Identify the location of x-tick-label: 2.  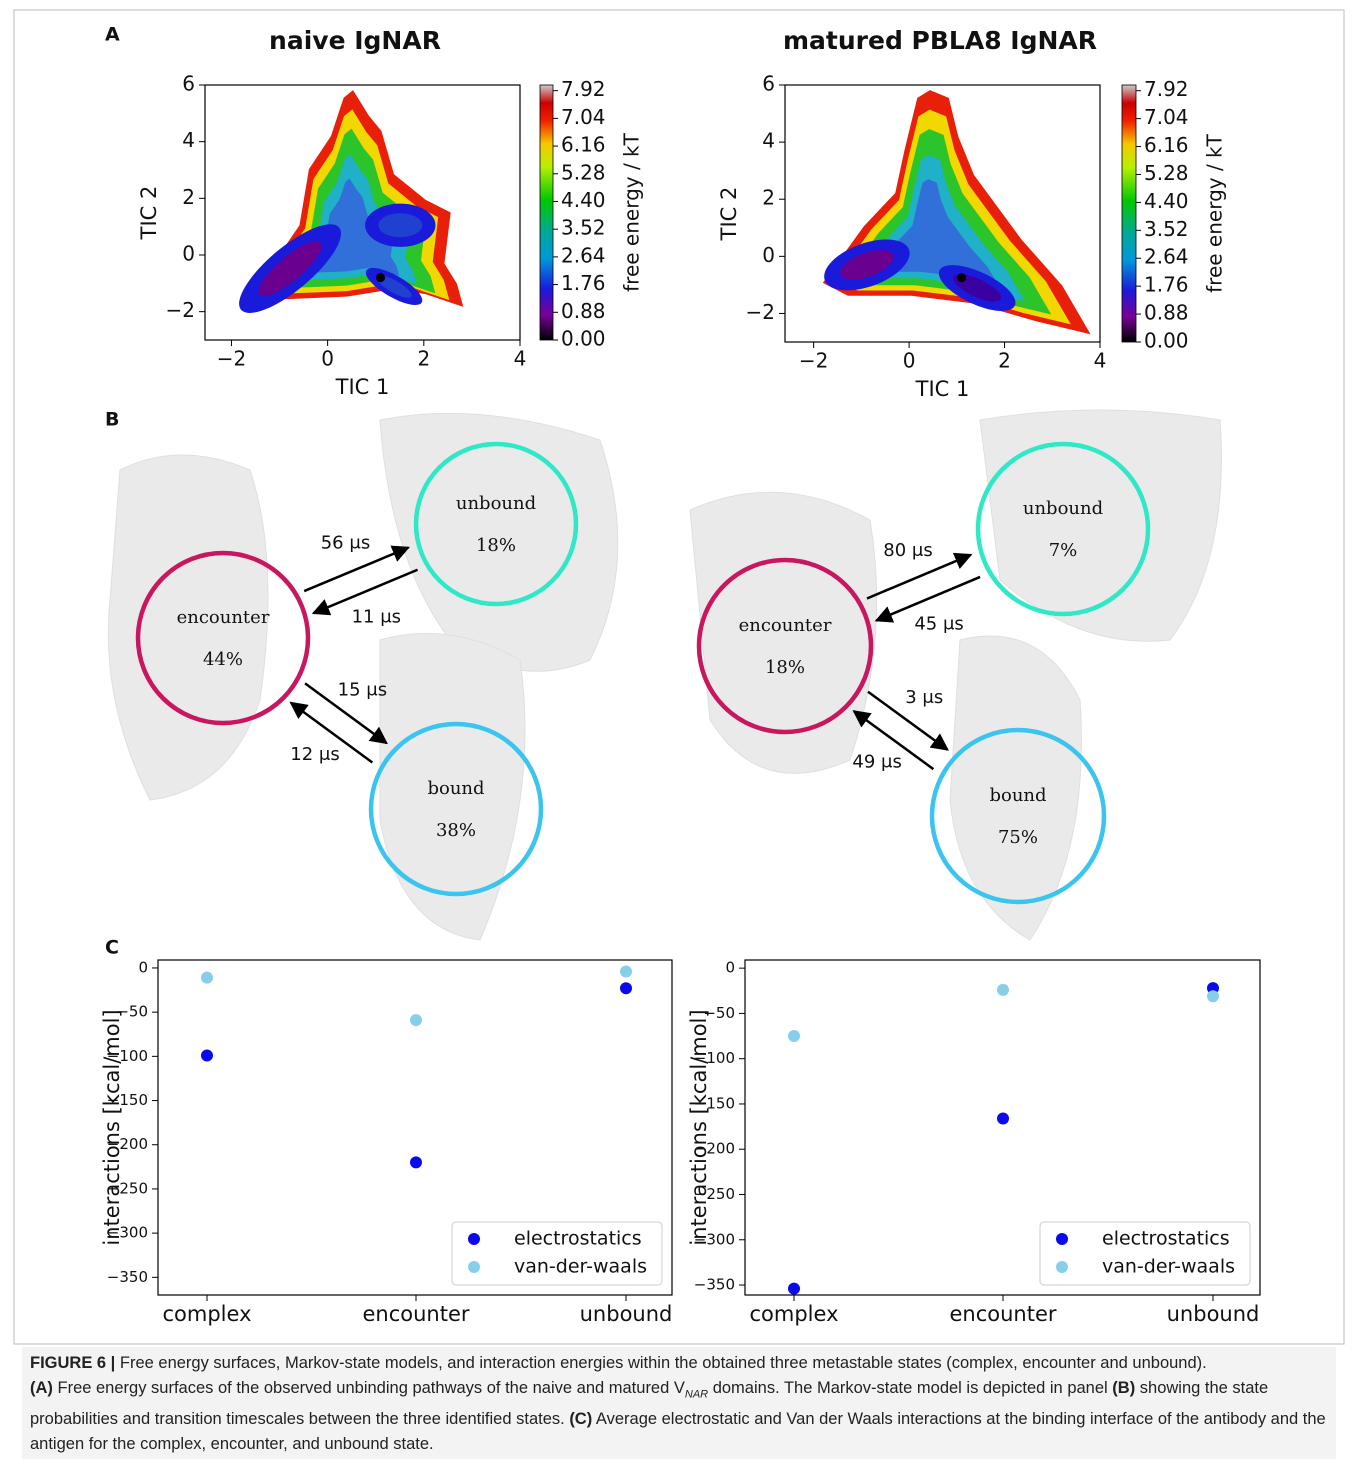
(423, 359).